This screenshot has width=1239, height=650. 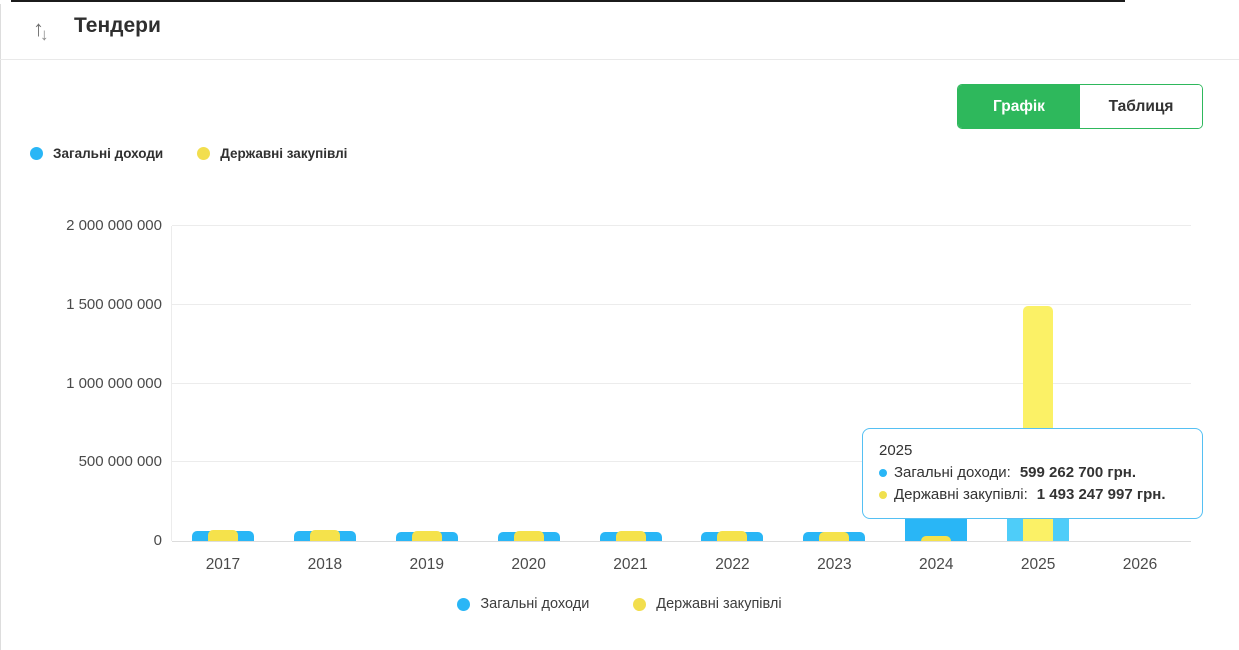 I want to click on tab-table: Таблиця, so click(x=1141, y=106).